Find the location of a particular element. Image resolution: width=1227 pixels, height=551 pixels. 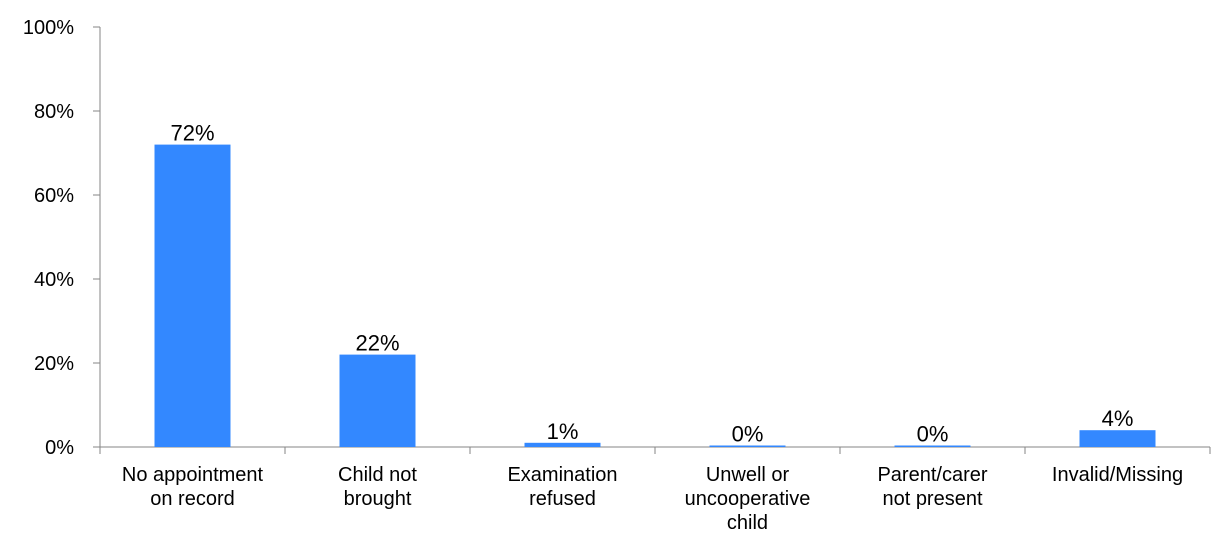

y-tick-label: 40% is located at coordinates (54, 280).